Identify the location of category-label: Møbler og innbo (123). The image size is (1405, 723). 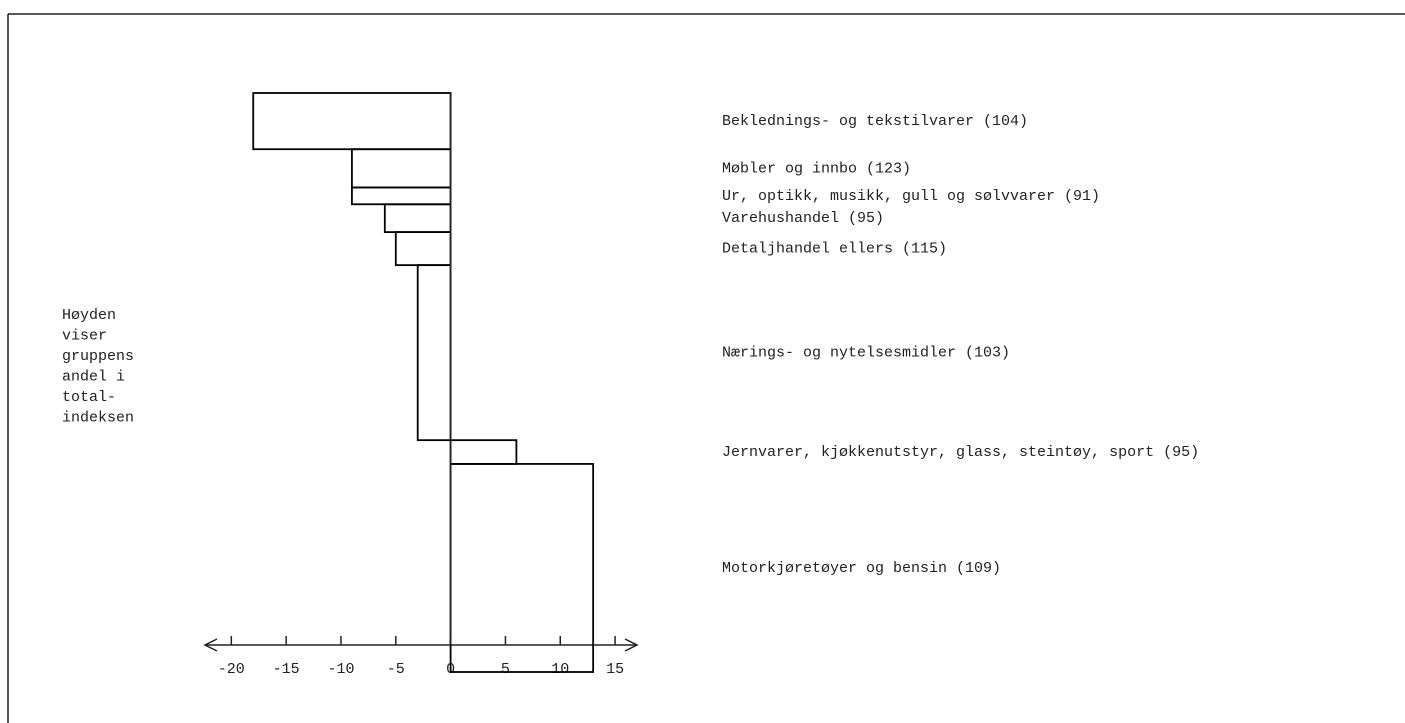
(816, 168).